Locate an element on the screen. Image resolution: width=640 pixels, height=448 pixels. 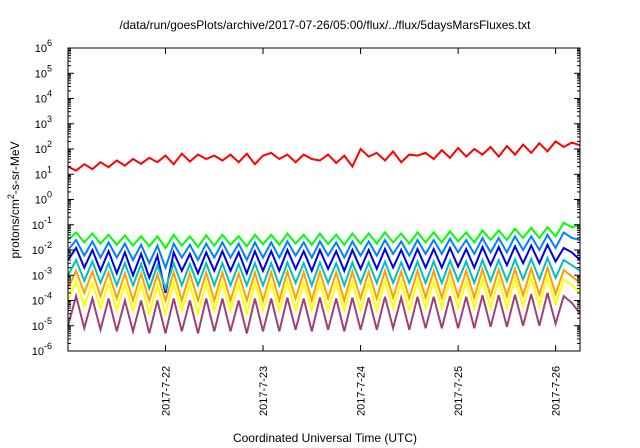
x-tick-label: 2017-7-25 is located at coordinates (459, 391).